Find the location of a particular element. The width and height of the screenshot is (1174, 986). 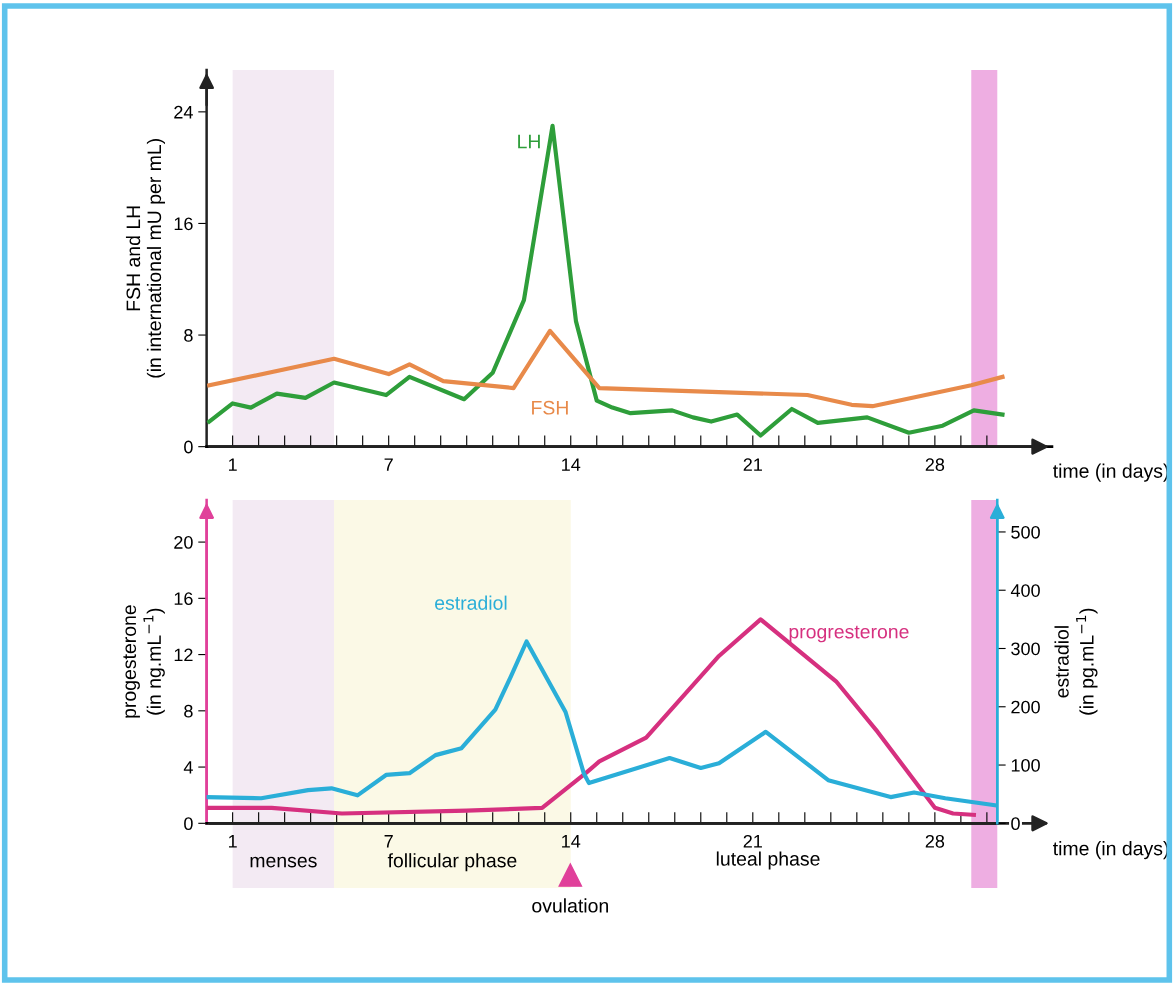

y2-tick-label: 200 is located at coordinates (1025, 707).